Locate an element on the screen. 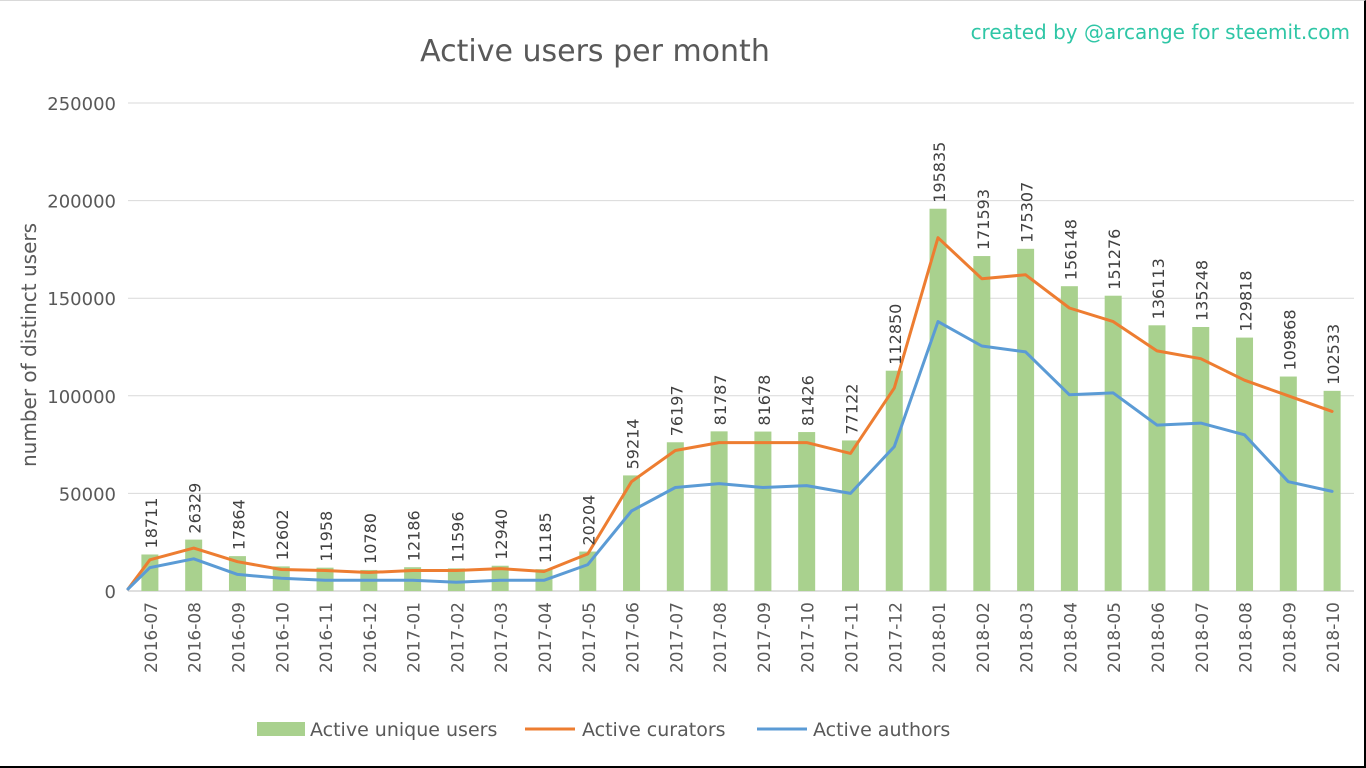 The height and width of the screenshot is (768, 1366). chart-title: Active users per month is located at coordinates (595, 51).